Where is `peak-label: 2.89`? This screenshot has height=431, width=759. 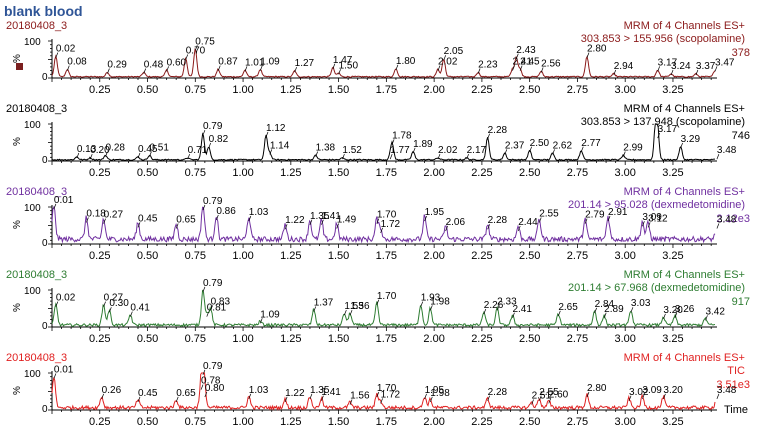
peak-label: 2.89 is located at coordinates (614, 309).